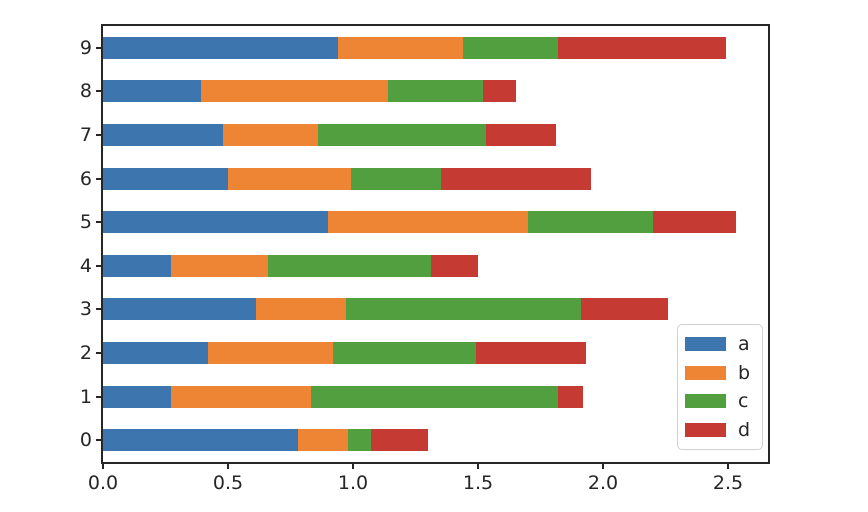 Image resolution: width=868 pixels, height=512 pixels. Describe the element at coordinates (85, 135) in the screenshot. I see `y-tick-label: 7` at that location.